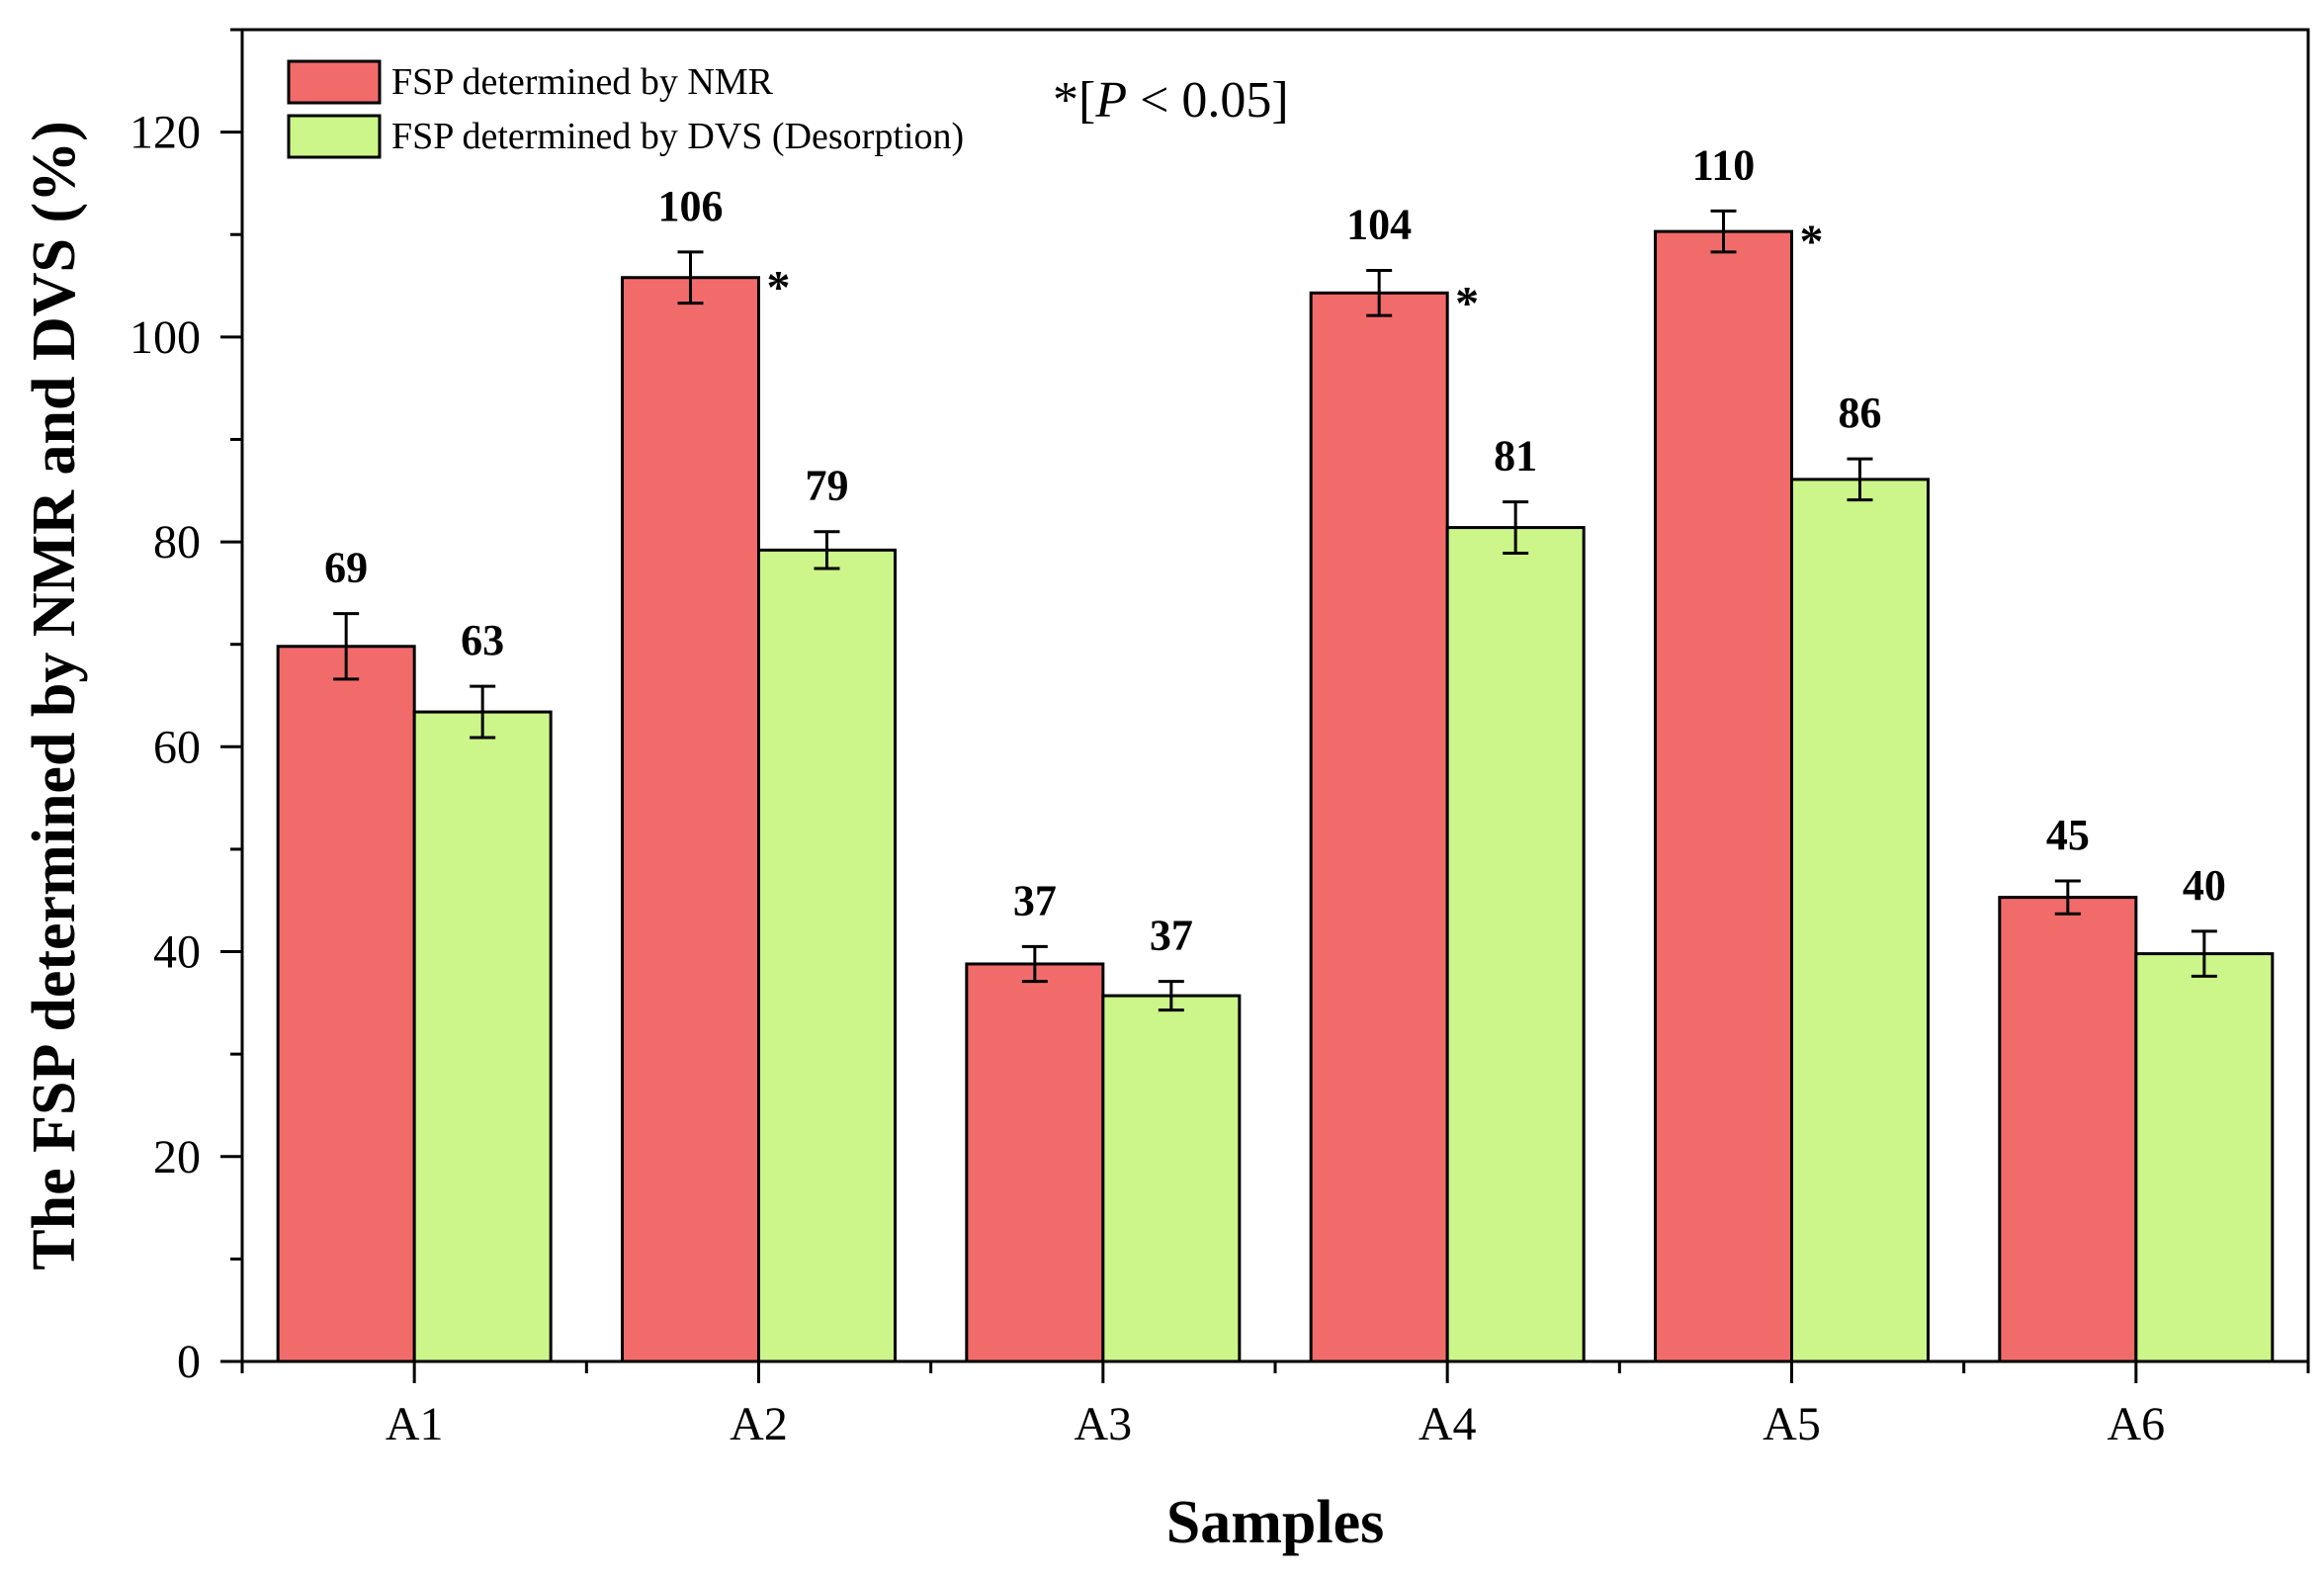 Image resolution: width=2324 pixels, height=1575 pixels. I want to click on data-label: 63, so click(482, 640).